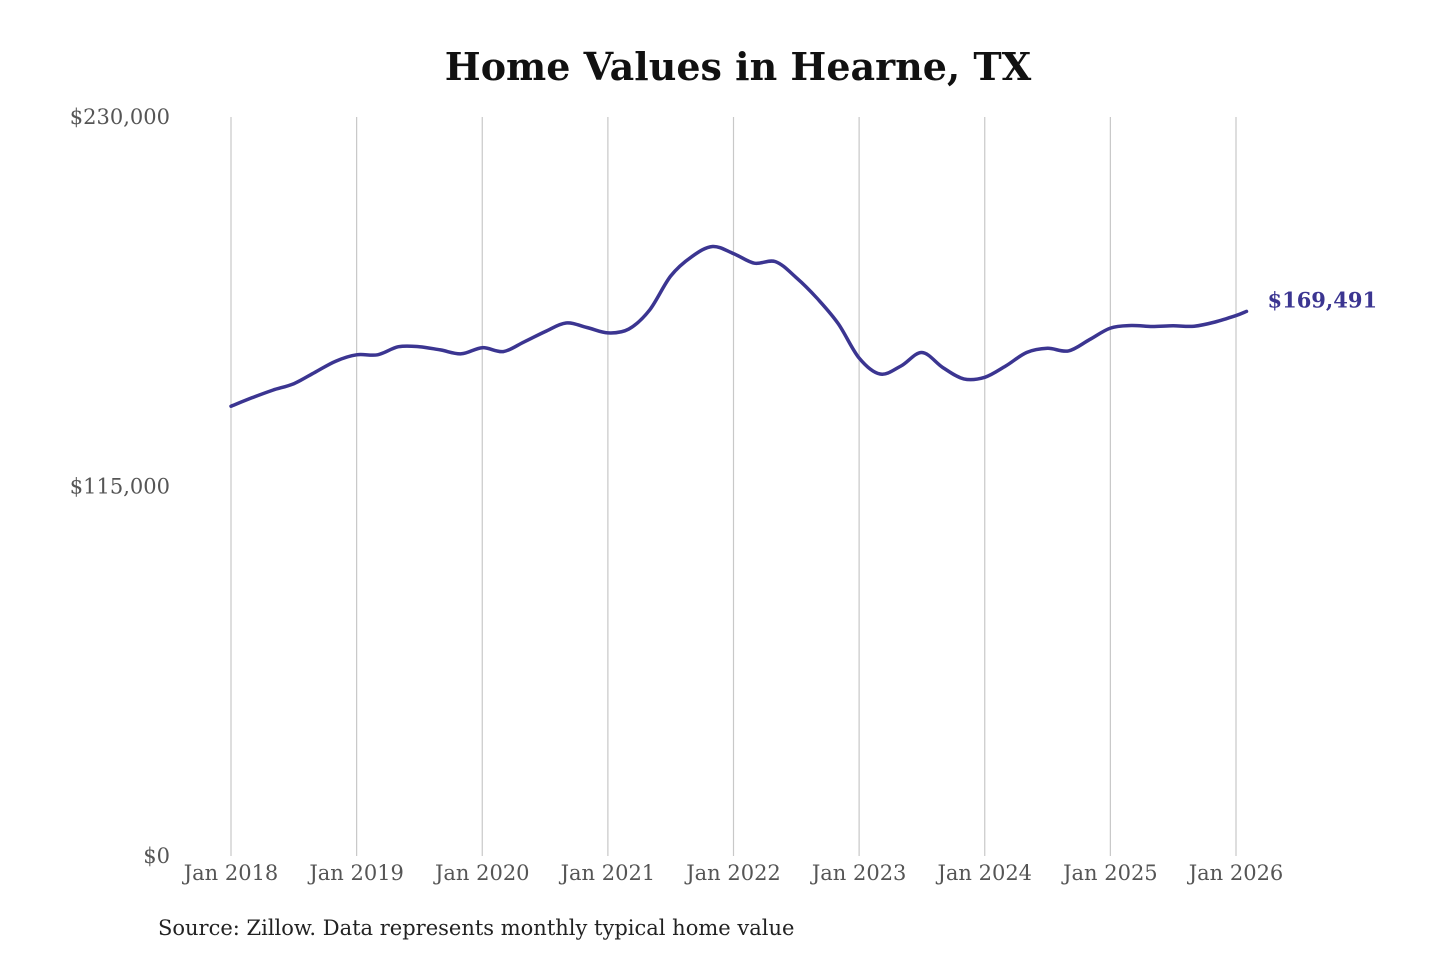 This screenshot has width=1440, height=960. What do you see at coordinates (120, 487) in the screenshot?
I see `y-tick-label-1: $115,000` at bounding box center [120, 487].